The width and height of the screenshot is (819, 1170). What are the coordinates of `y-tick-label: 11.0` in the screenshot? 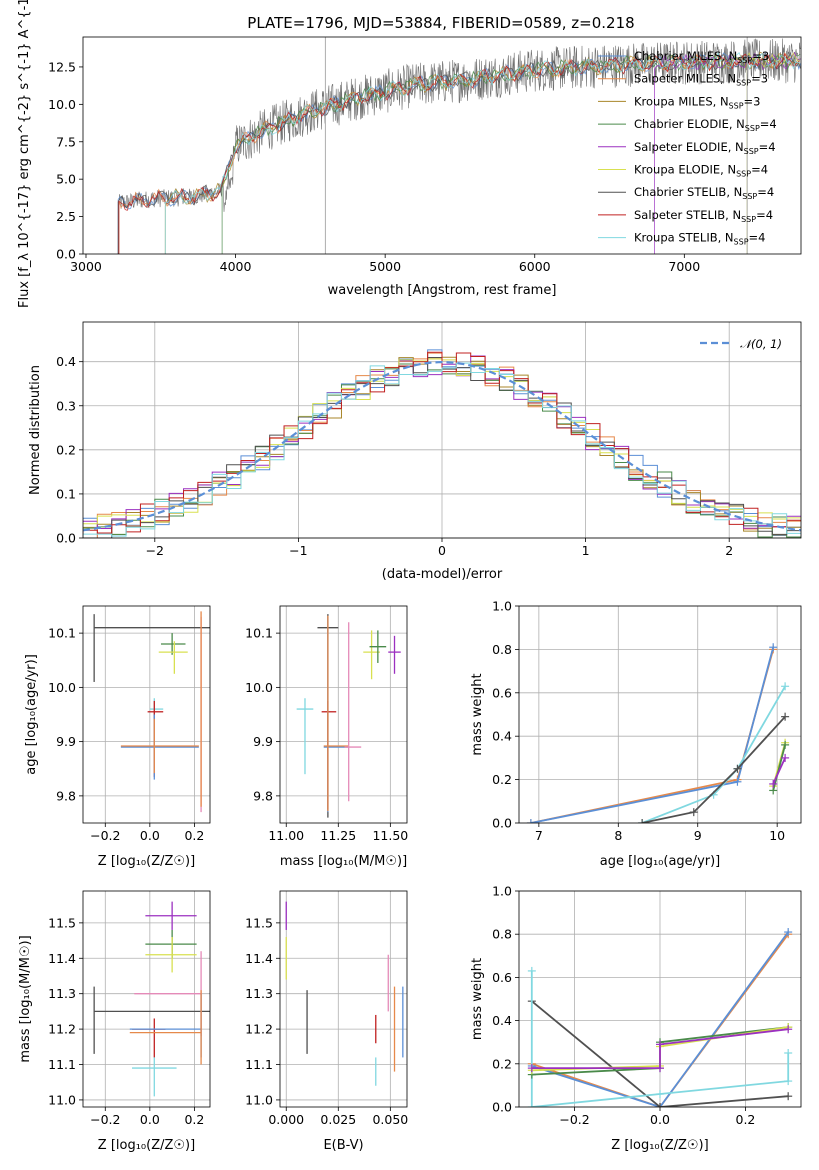 It's located at (62, 1099).